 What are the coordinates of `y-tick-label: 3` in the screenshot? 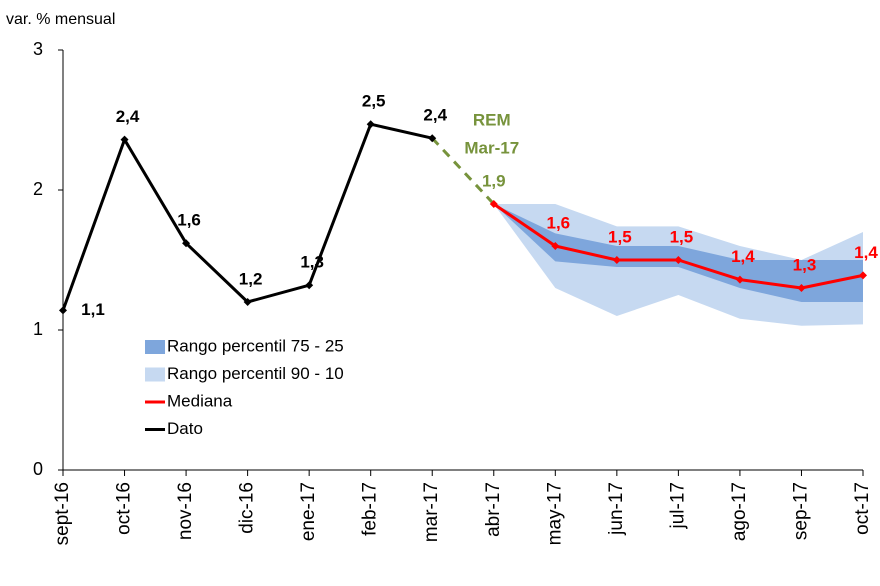 It's located at (38, 49).